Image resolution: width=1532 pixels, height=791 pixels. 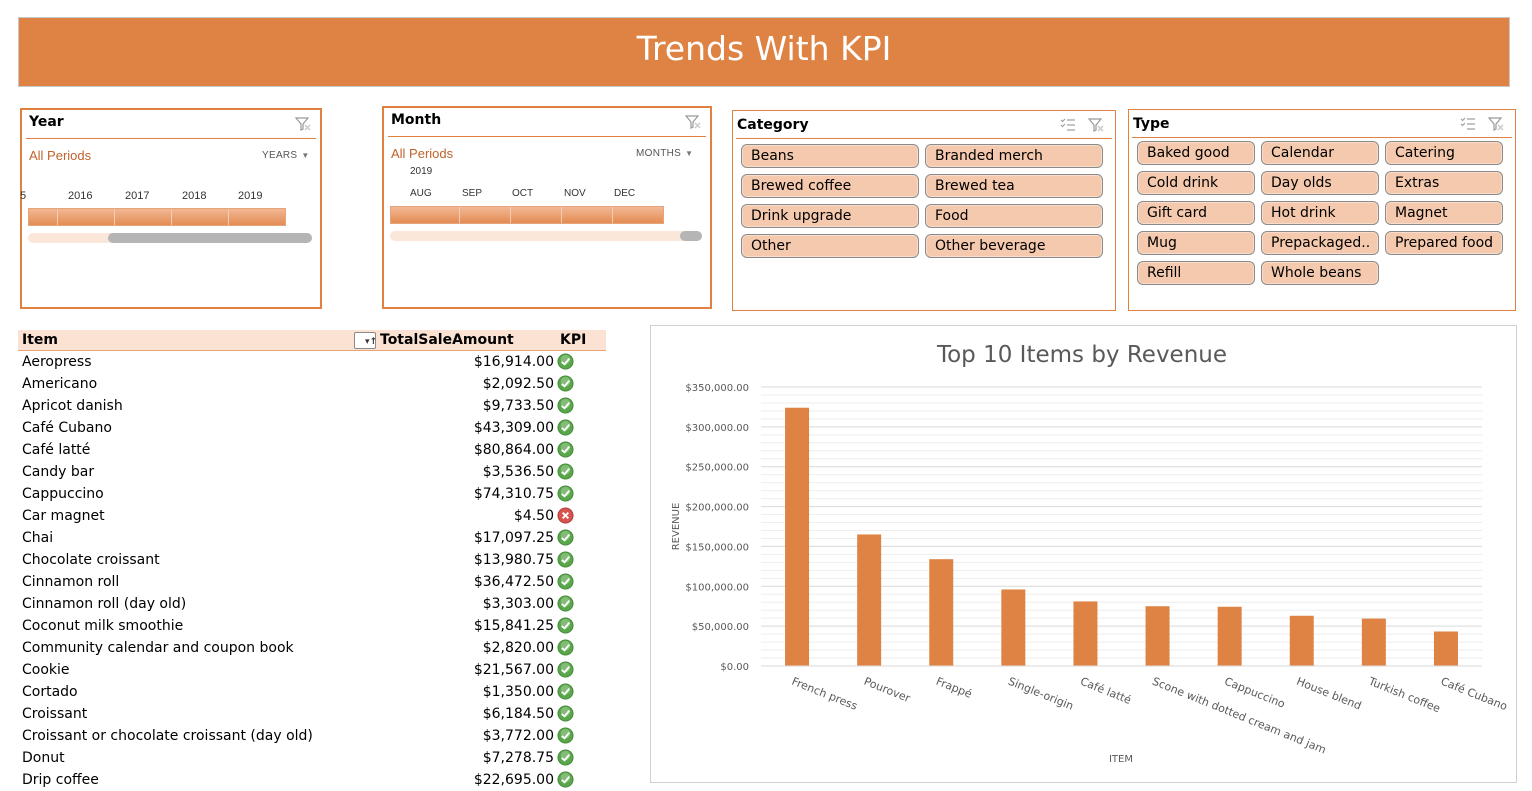 What do you see at coordinates (830, 156) in the screenshot?
I see `category-option: Beans` at bounding box center [830, 156].